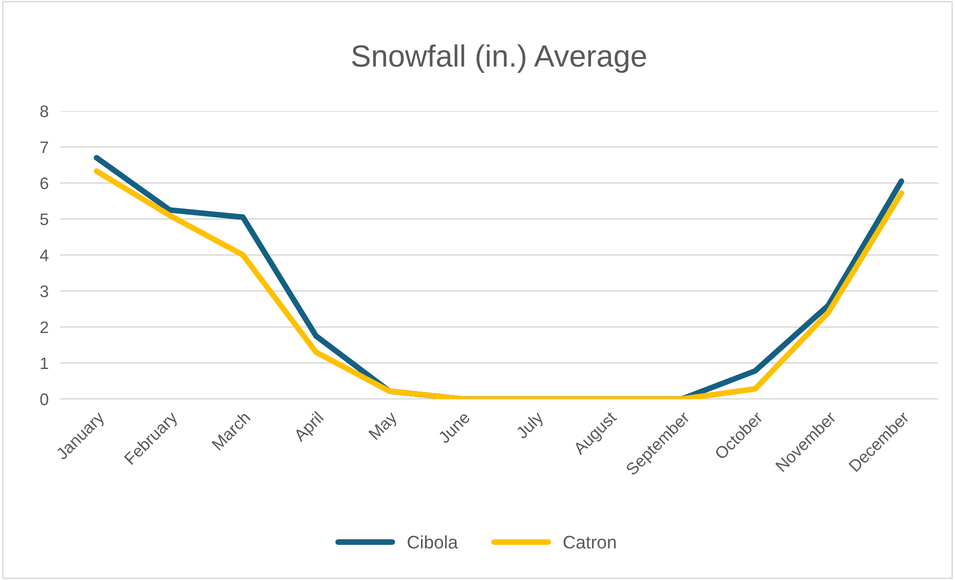 This screenshot has width=955, height=580. I want to click on y-tick-label: 3, so click(44, 291).